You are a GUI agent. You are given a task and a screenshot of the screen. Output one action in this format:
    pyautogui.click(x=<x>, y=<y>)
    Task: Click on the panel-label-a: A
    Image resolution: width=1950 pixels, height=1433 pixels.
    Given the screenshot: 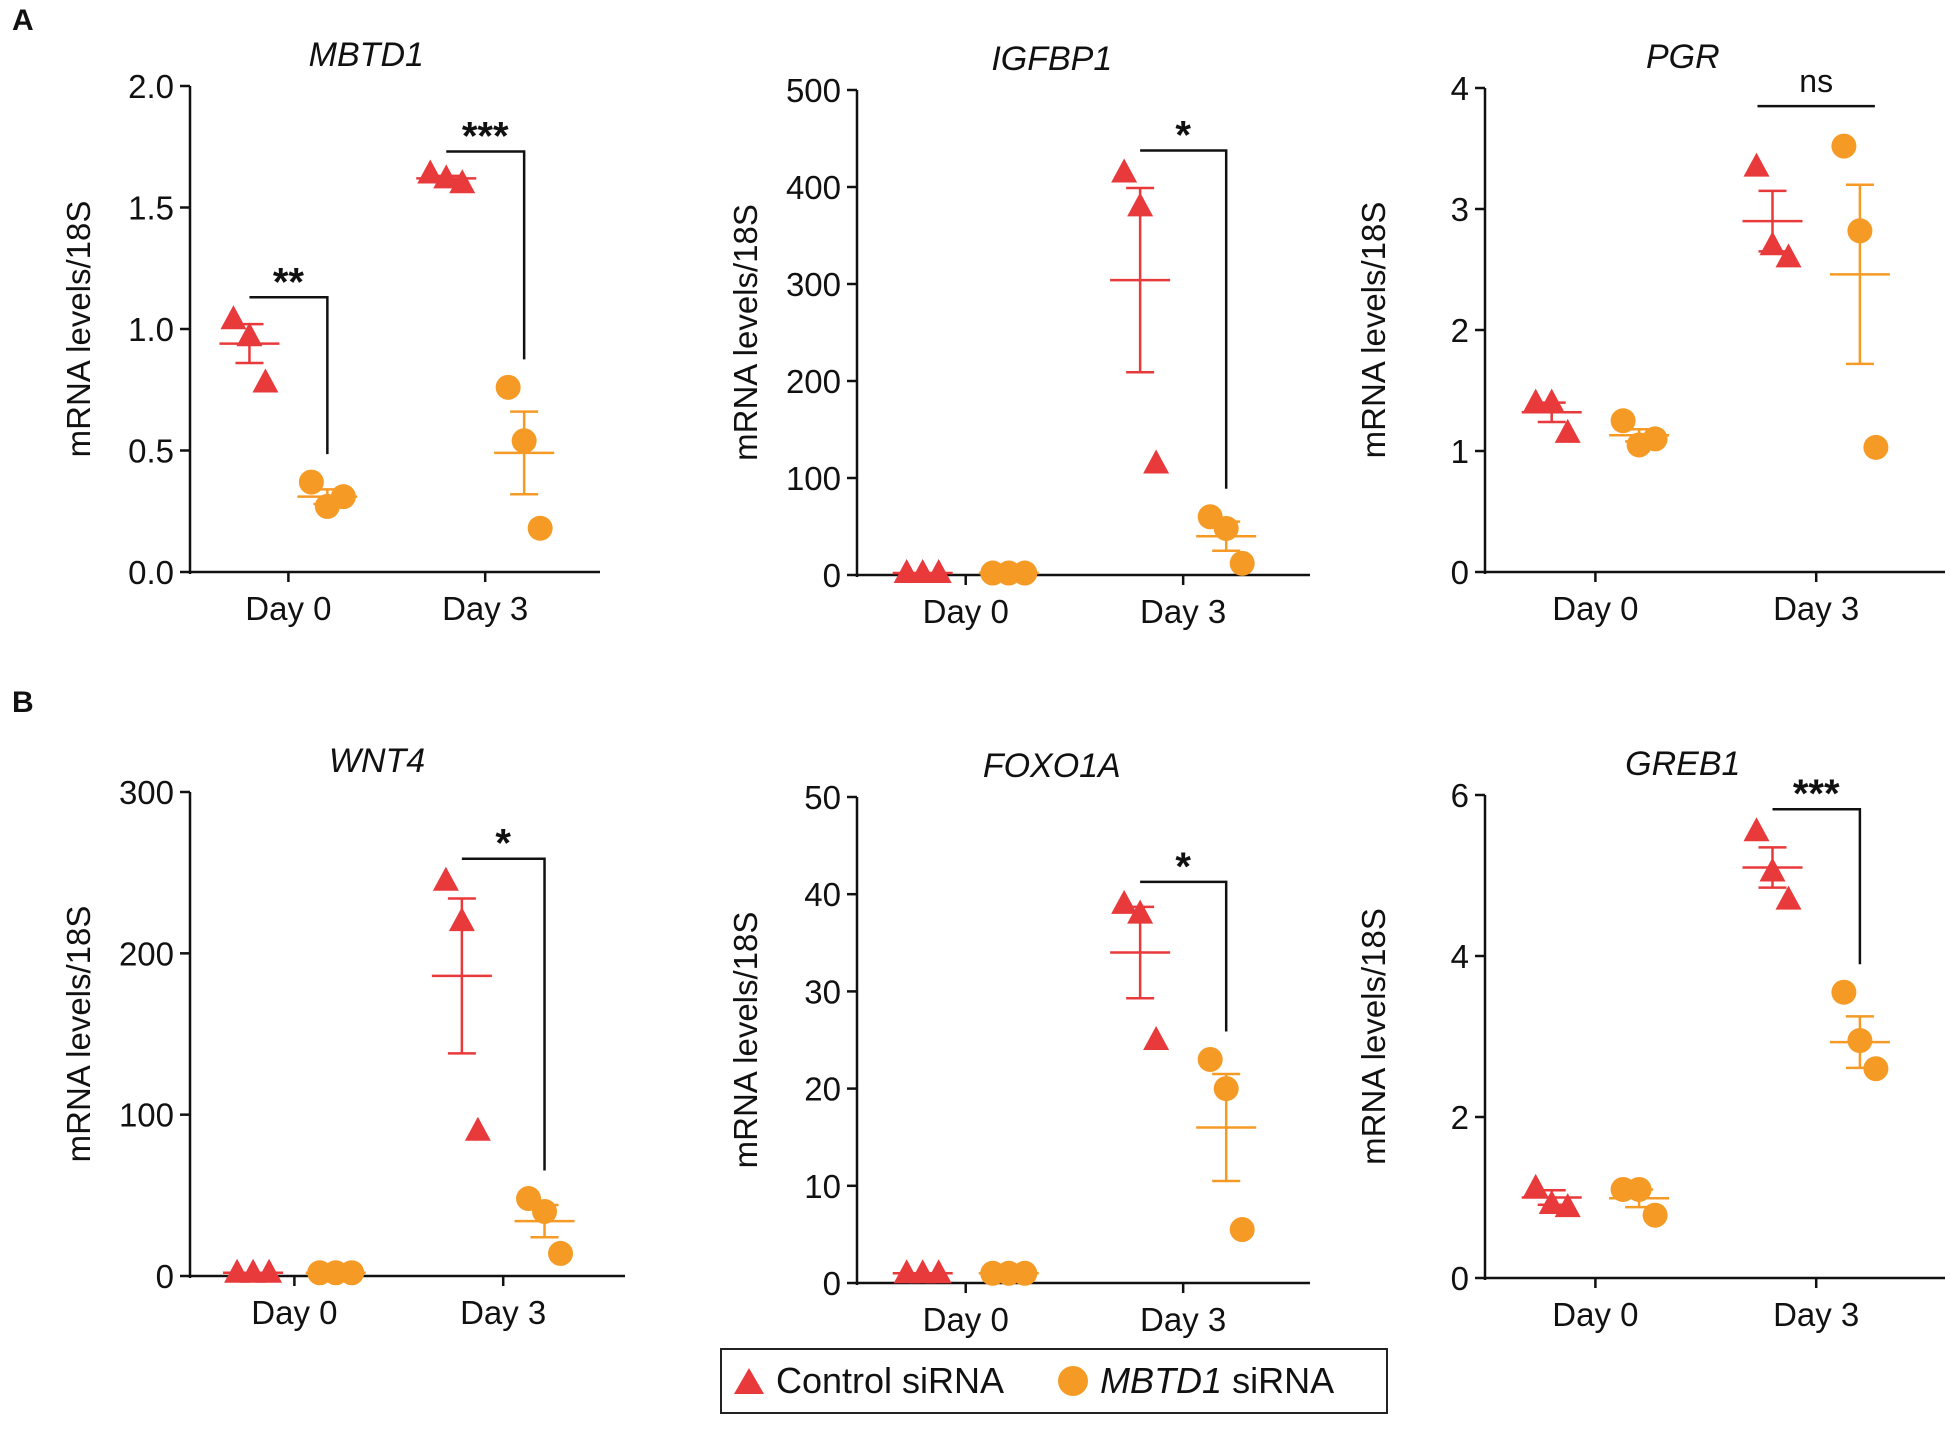 What is the action you would take?
    pyautogui.click(x=23, y=20)
    